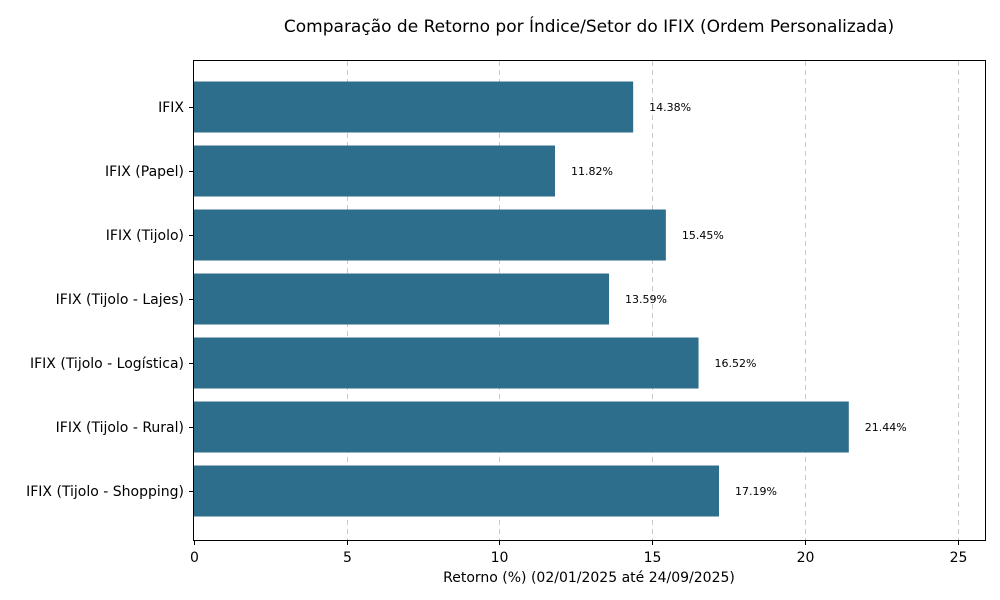  Describe the element at coordinates (670, 107) in the screenshot. I see `data-label: 14.38%` at that location.